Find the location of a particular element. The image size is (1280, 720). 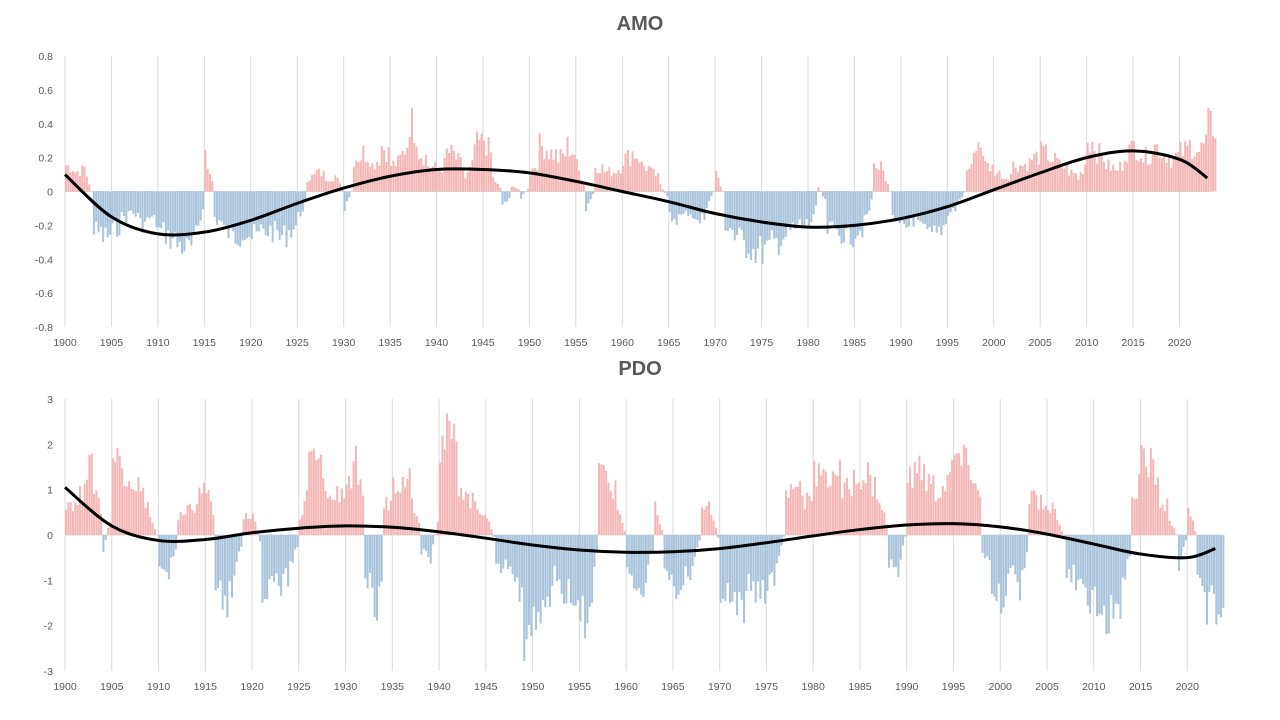

amo-trend-line is located at coordinates (636, 193).